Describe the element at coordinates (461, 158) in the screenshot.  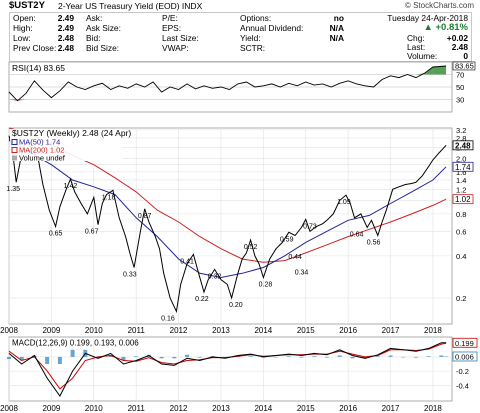
I see `price-tick-label: 2.0` at that location.